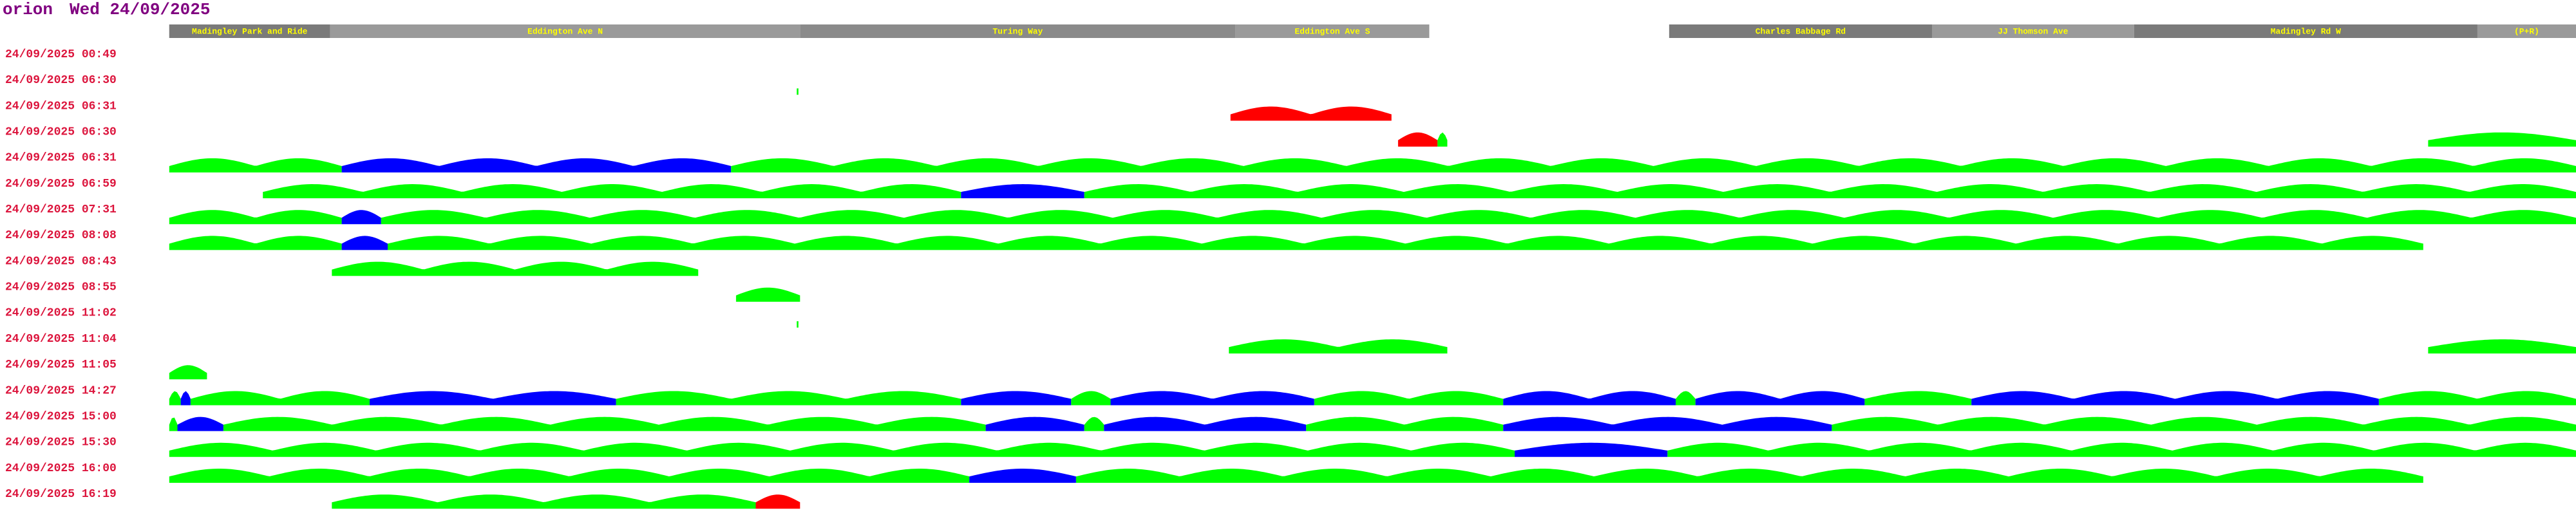 This screenshot has height=515, width=2576. Describe the element at coordinates (61, 494) in the screenshot. I see `journey-timestamp: 24/09/2025 16:19` at that location.